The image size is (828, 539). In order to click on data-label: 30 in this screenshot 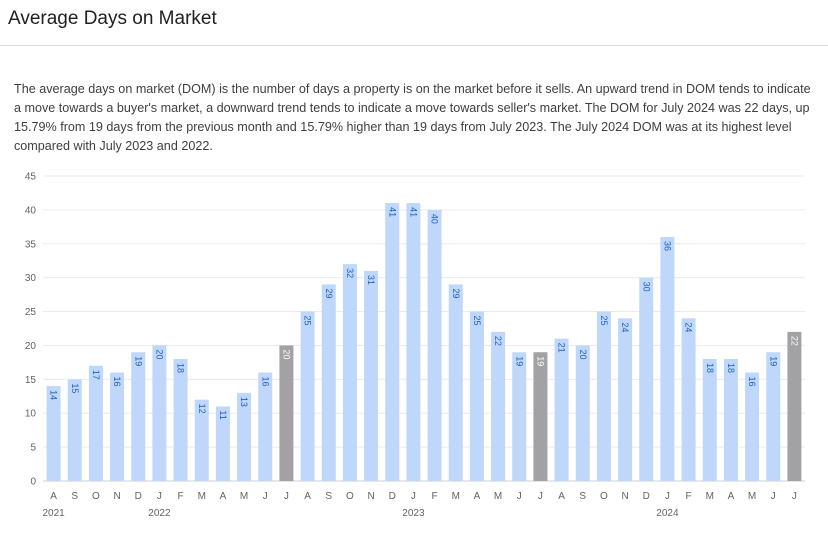, I will do `click(646, 287)`.